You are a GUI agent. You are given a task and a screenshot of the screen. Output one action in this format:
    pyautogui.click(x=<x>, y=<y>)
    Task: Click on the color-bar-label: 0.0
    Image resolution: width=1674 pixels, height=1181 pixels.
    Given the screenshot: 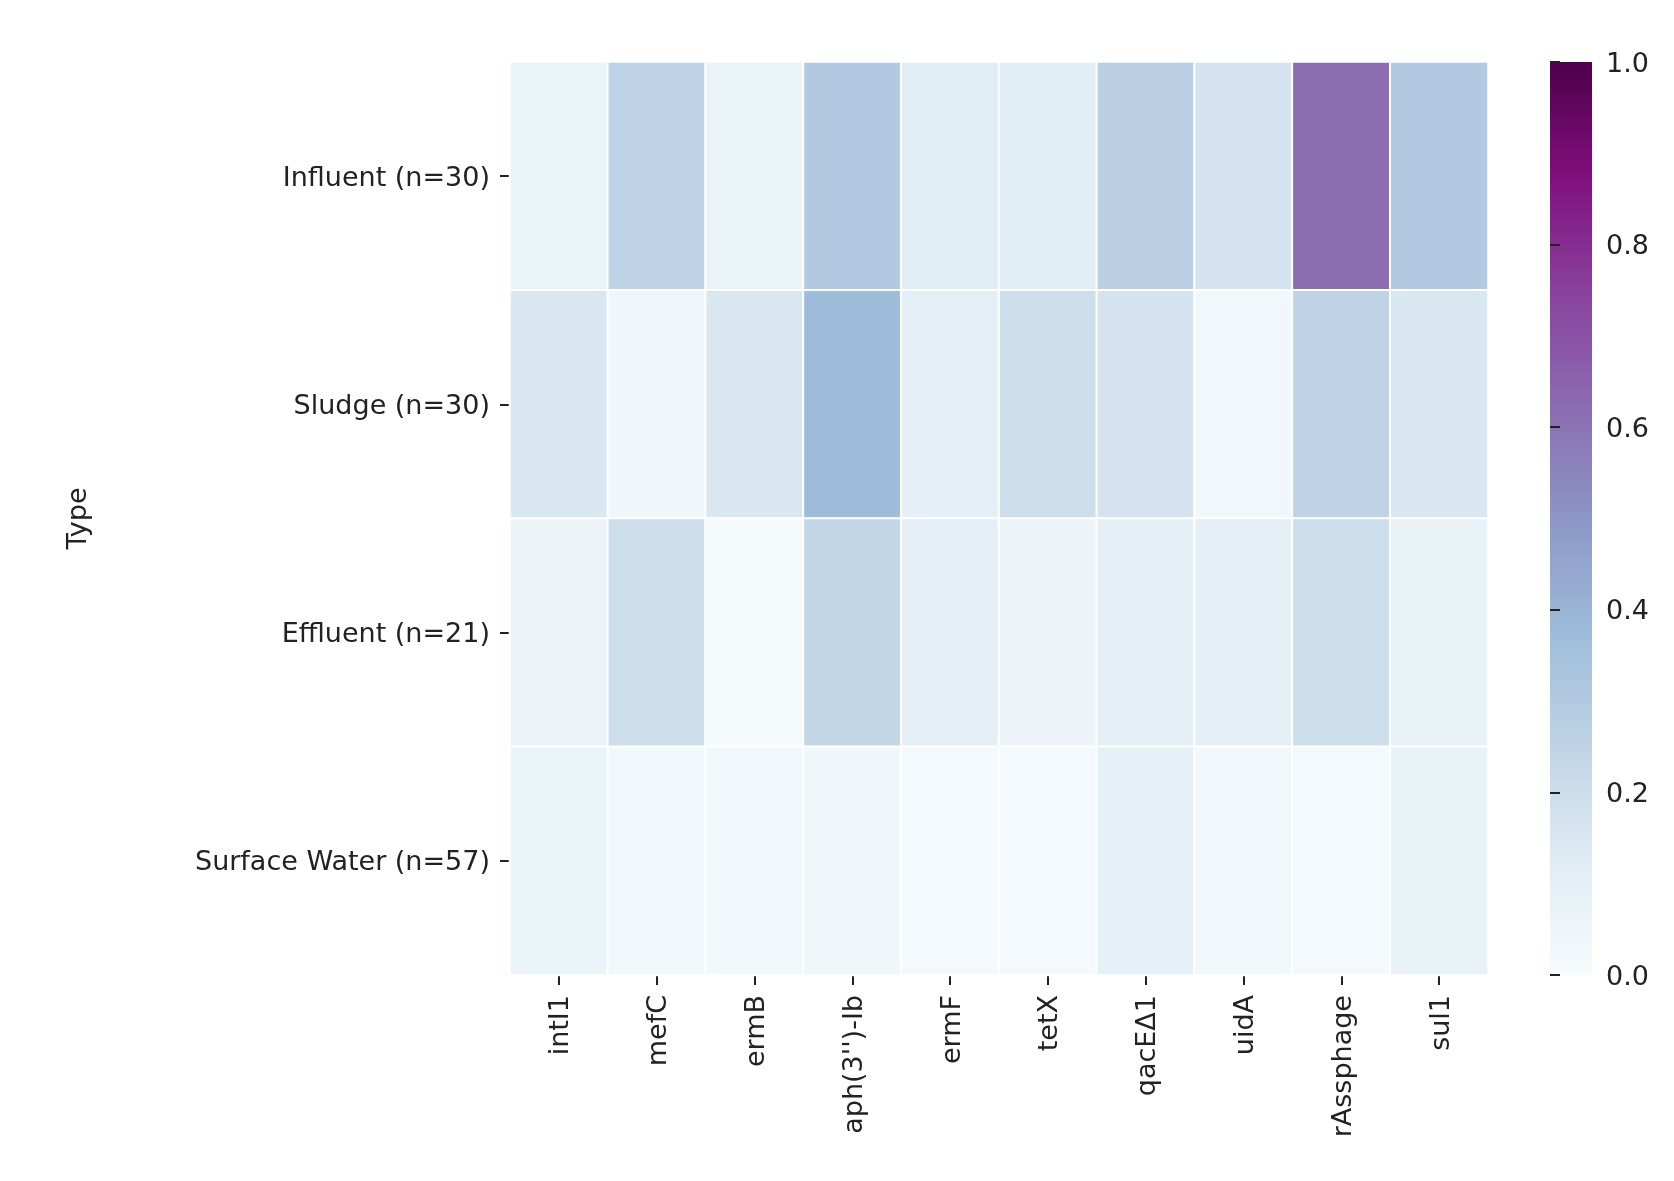 What is the action you would take?
    pyautogui.click(x=1627, y=975)
    